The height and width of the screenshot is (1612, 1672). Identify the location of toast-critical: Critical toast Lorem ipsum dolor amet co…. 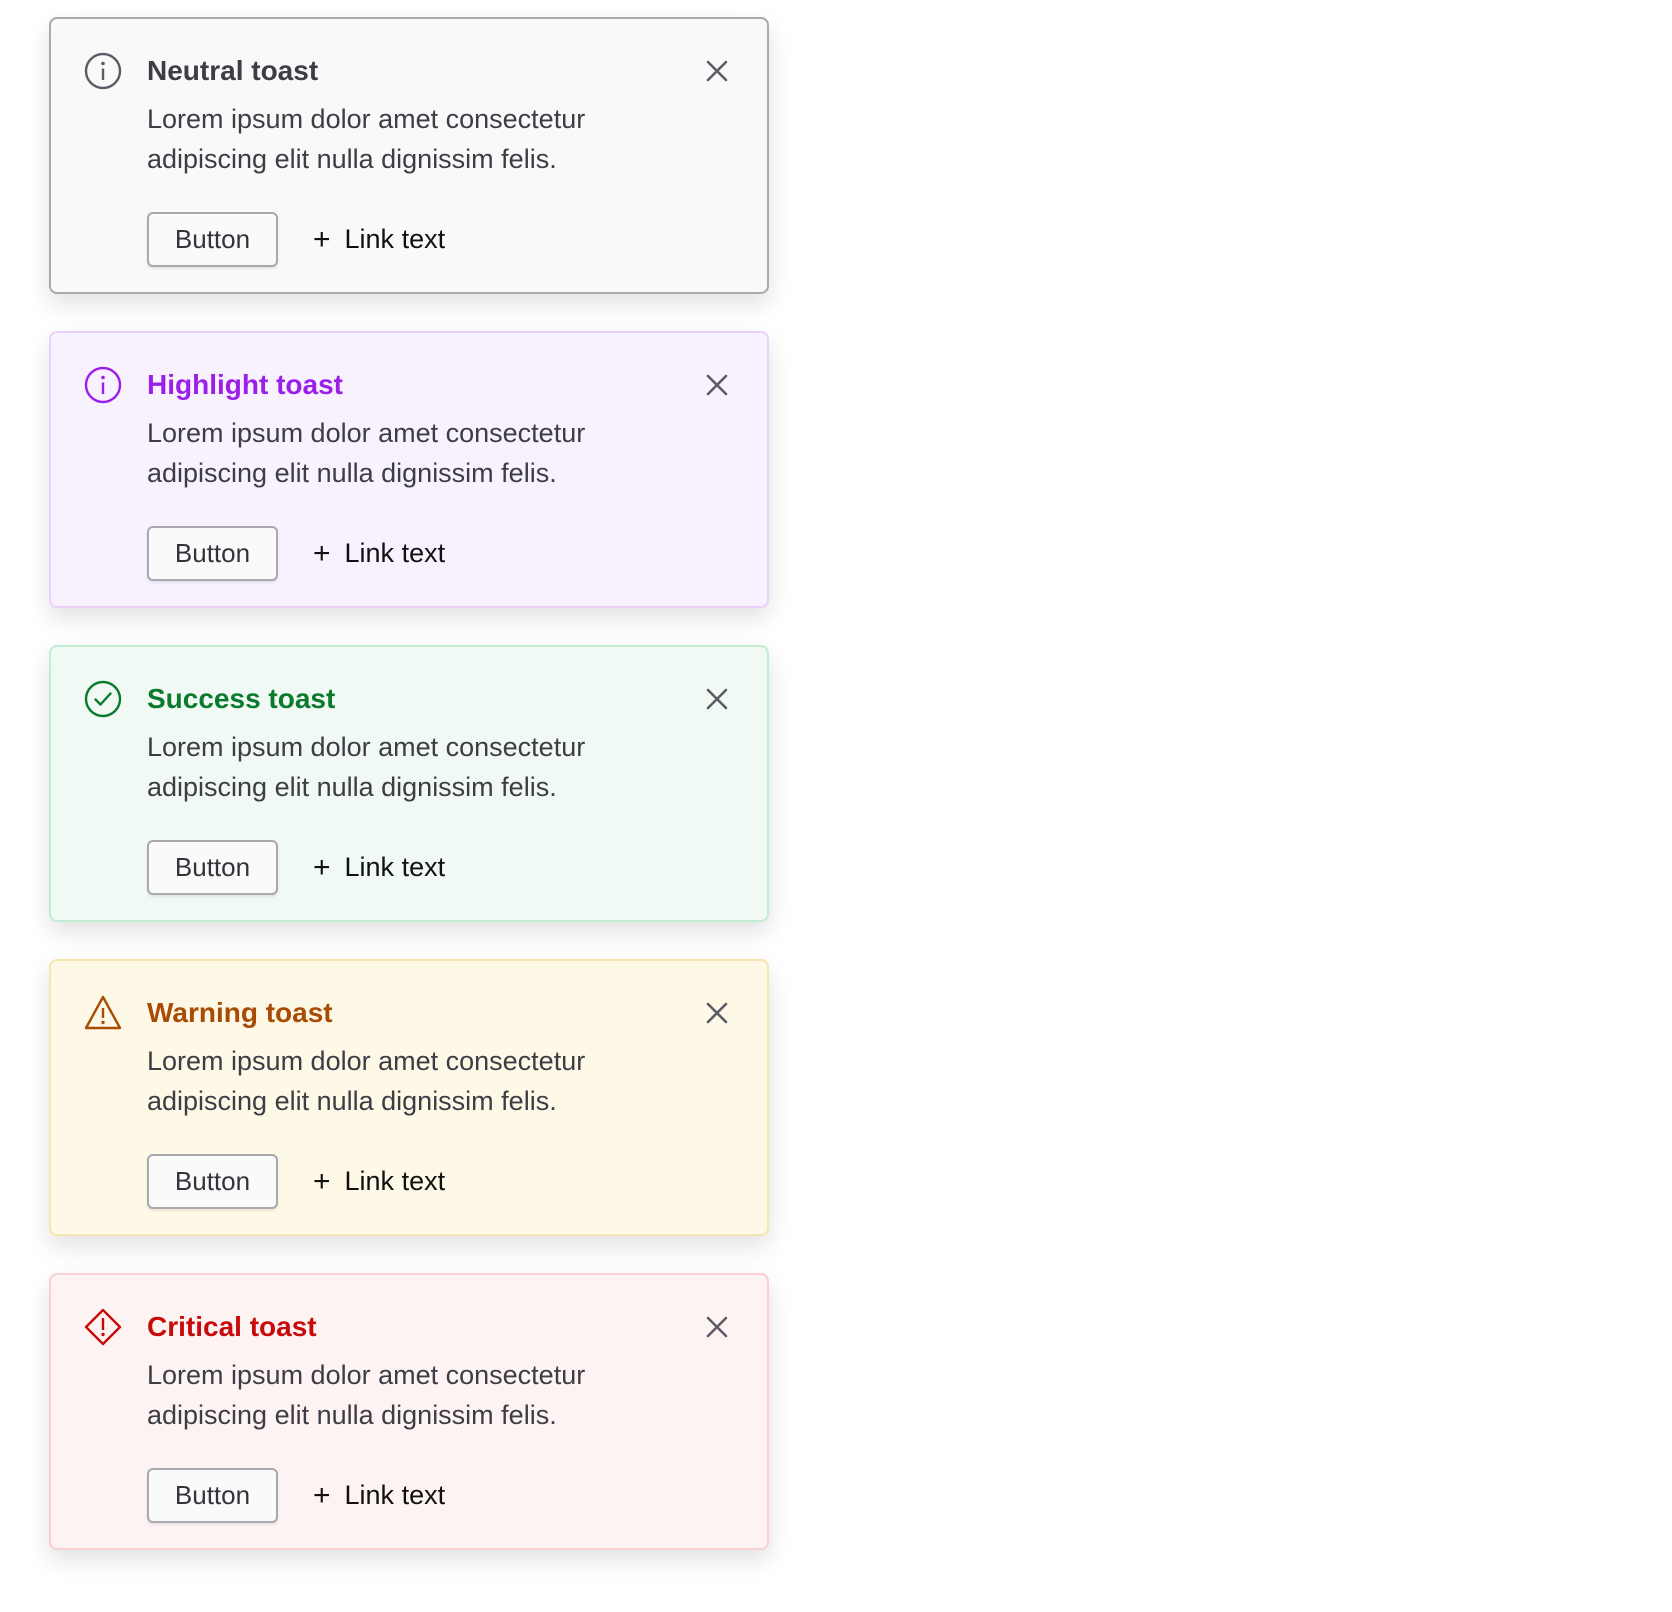
(409, 1411).